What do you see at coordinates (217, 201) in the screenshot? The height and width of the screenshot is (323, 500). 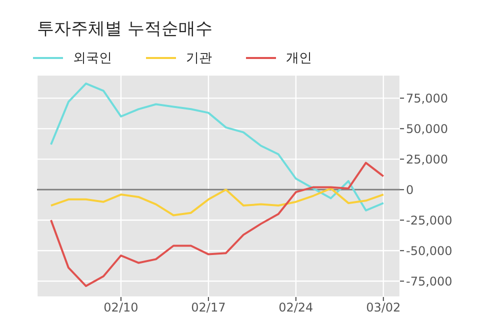 I see `line-series` at bounding box center [217, 201].